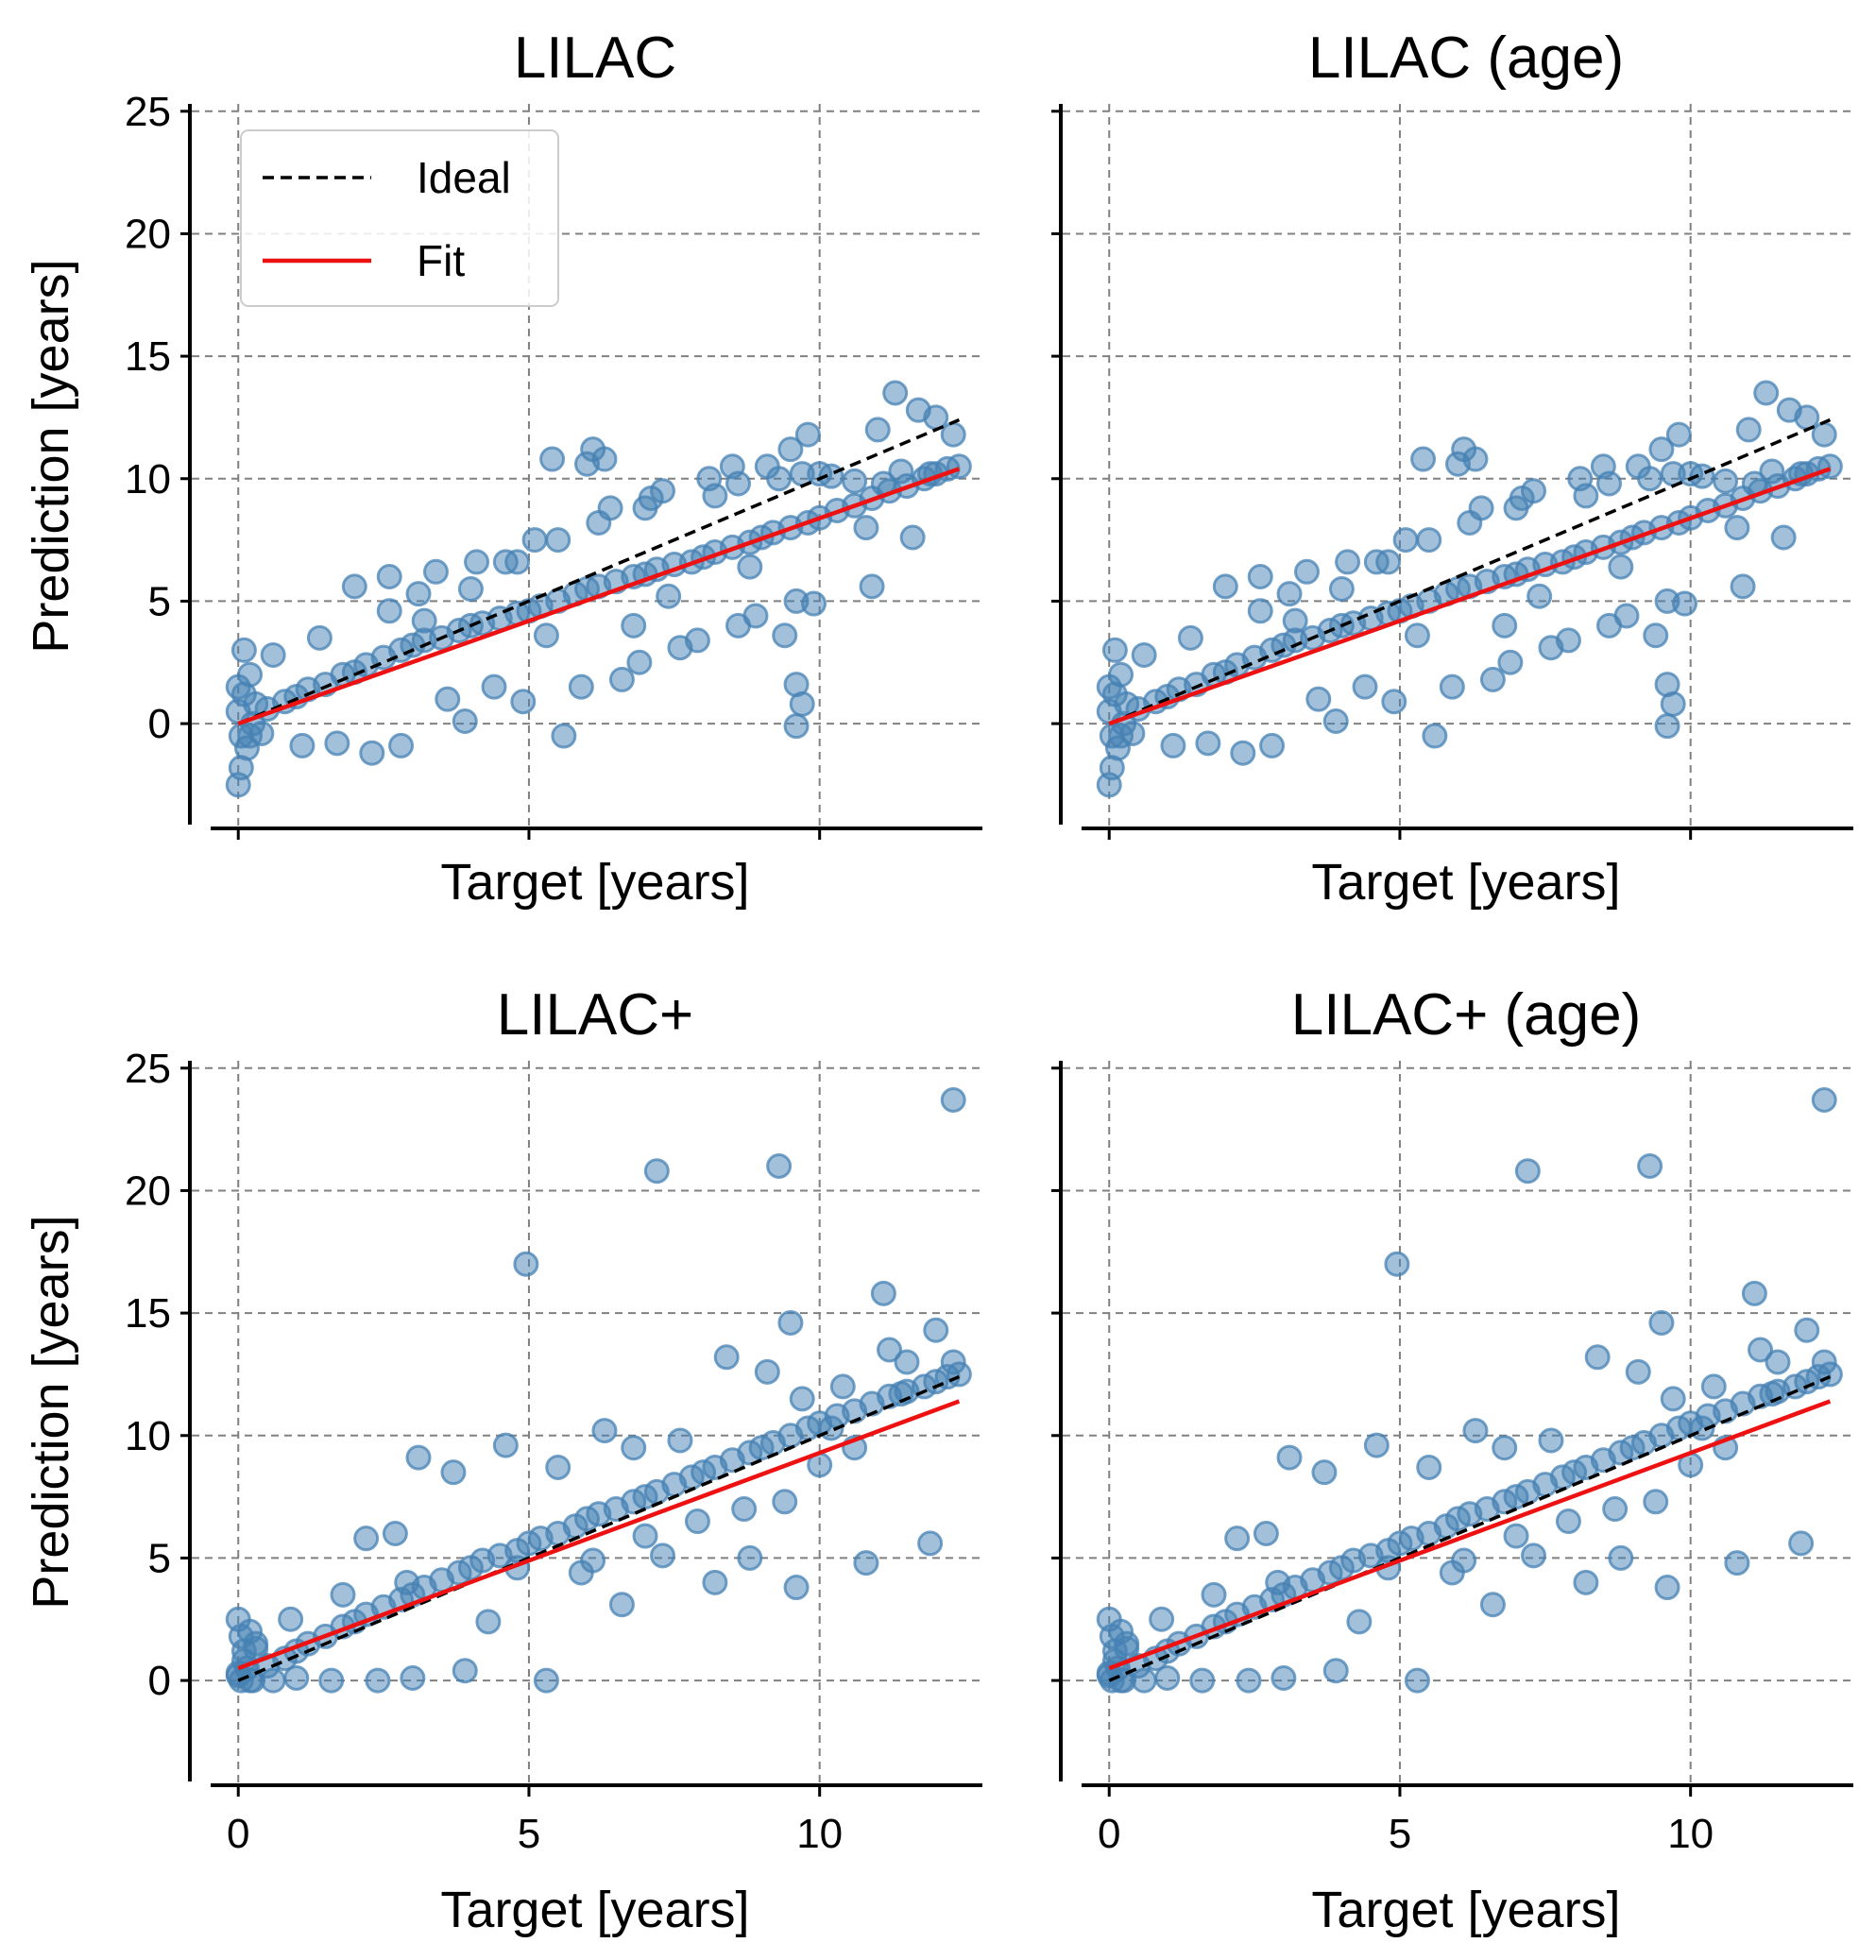 Image resolution: width=1876 pixels, height=1960 pixels. What do you see at coordinates (1400, 1834) in the screenshot?
I see `x-tick-label: 5` at bounding box center [1400, 1834].